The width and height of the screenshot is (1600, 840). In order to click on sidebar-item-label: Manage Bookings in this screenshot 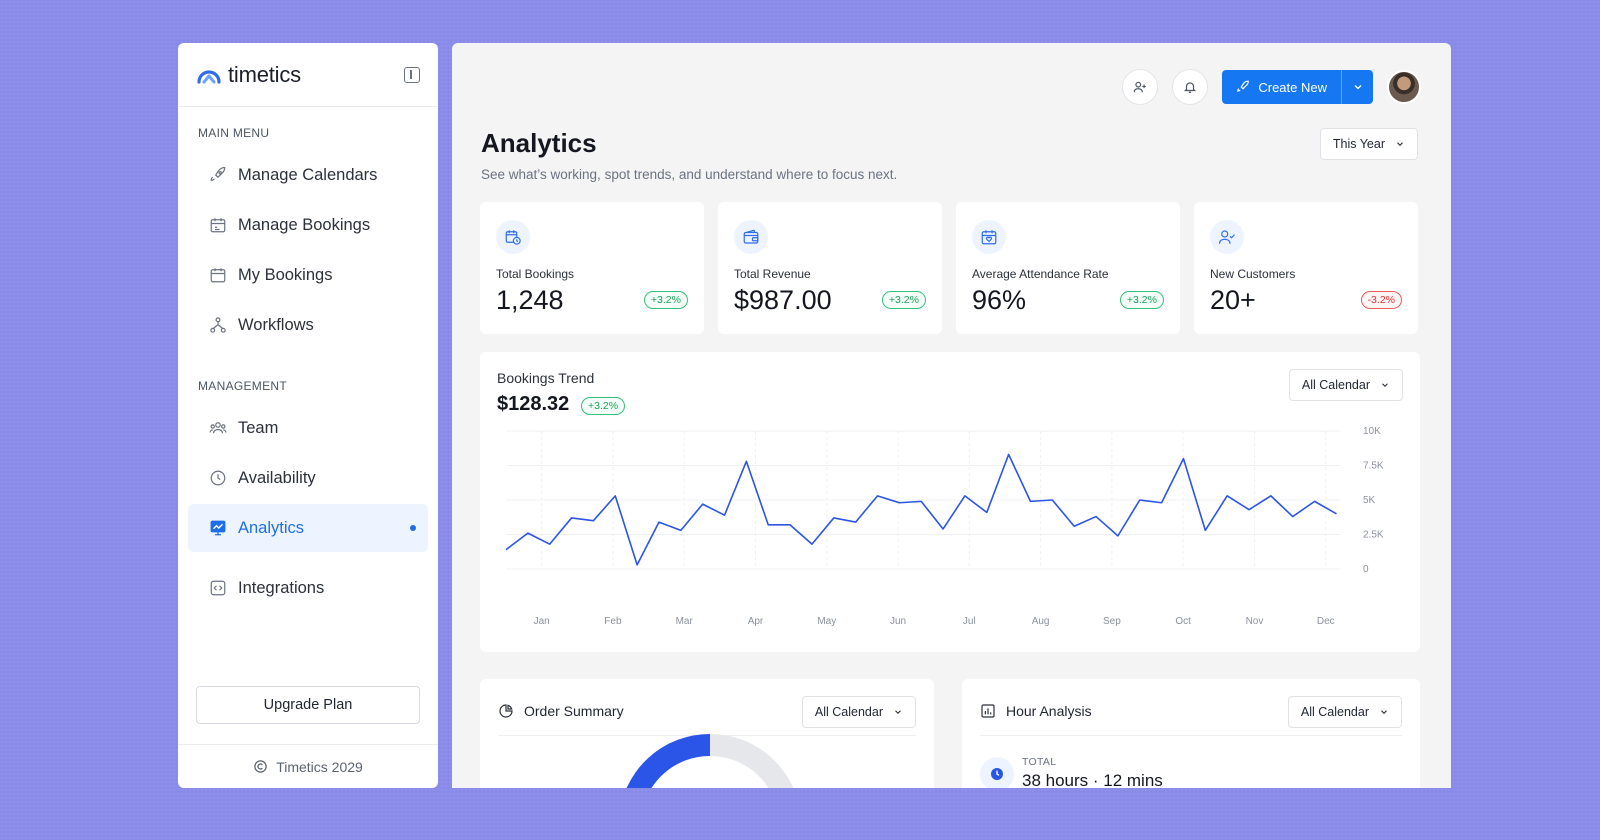, I will do `click(304, 224)`.